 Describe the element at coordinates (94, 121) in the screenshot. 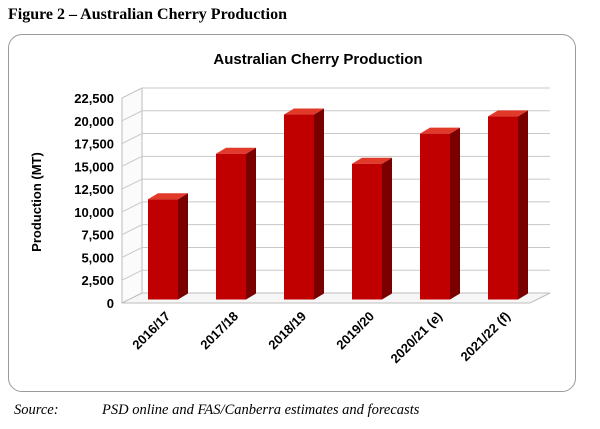

I see `y-tick-label: 20,000` at that location.